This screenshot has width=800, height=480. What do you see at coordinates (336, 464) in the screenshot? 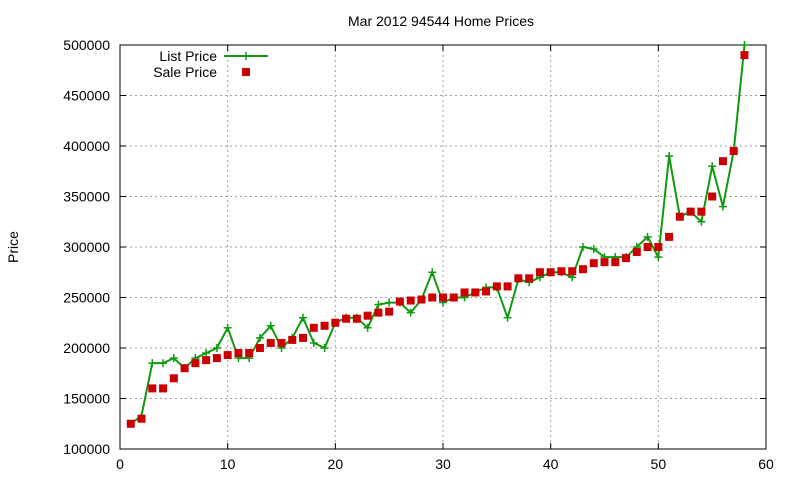
I see `x-tick-label: 20` at bounding box center [336, 464].